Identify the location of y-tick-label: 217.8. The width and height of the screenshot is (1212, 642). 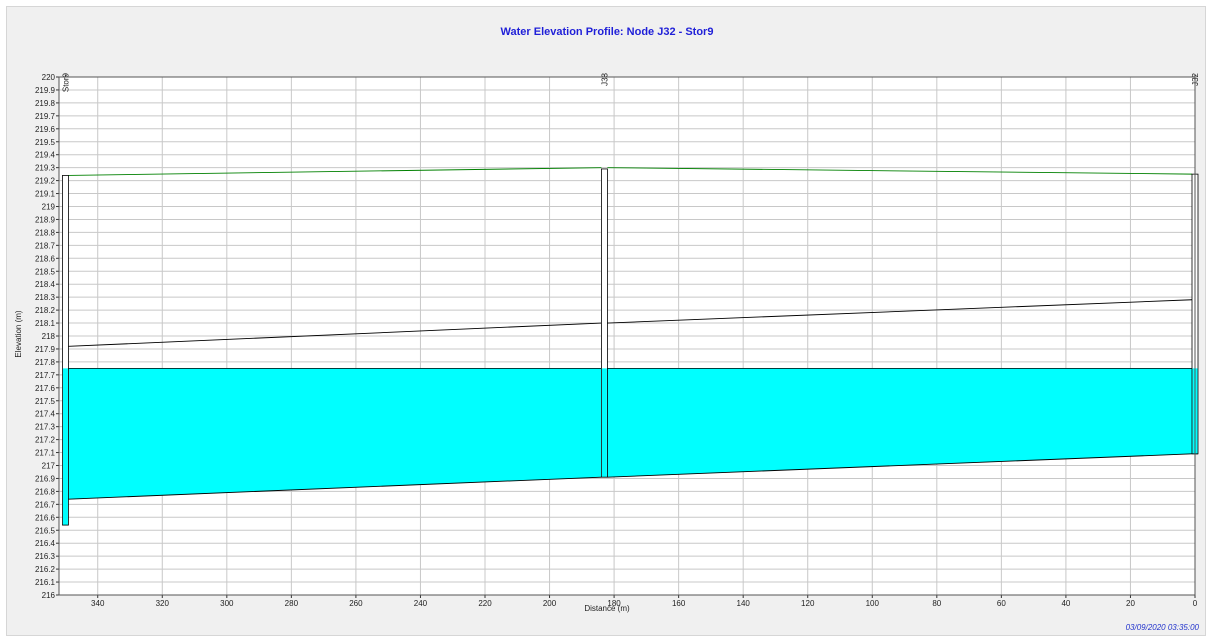
(45, 362).